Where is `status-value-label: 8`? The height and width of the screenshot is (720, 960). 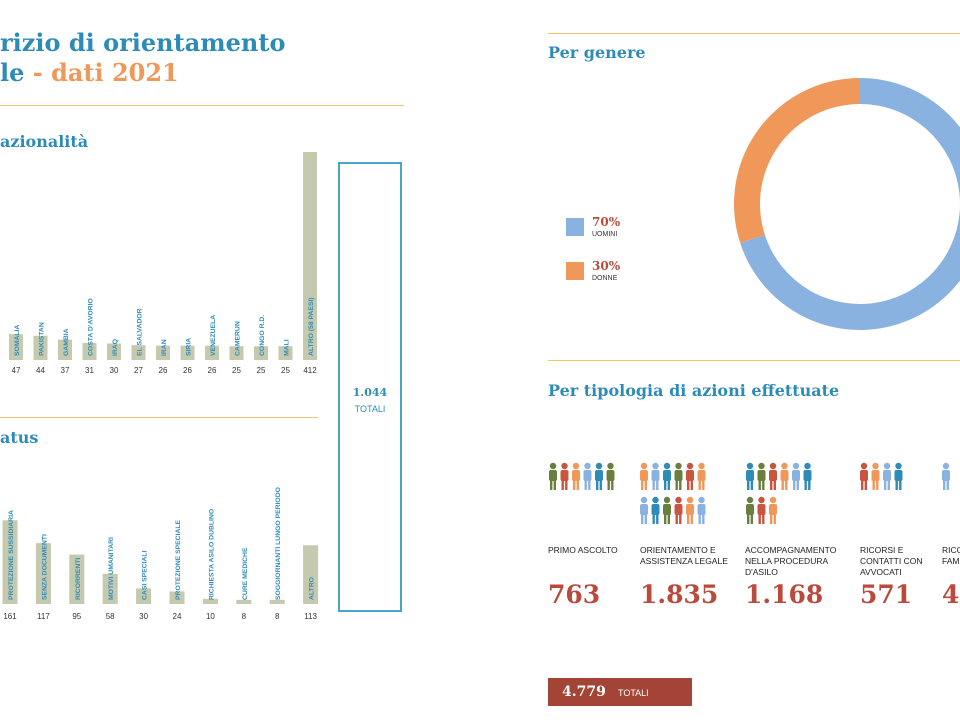
status-value-label: 8 is located at coordinates (277, 616).